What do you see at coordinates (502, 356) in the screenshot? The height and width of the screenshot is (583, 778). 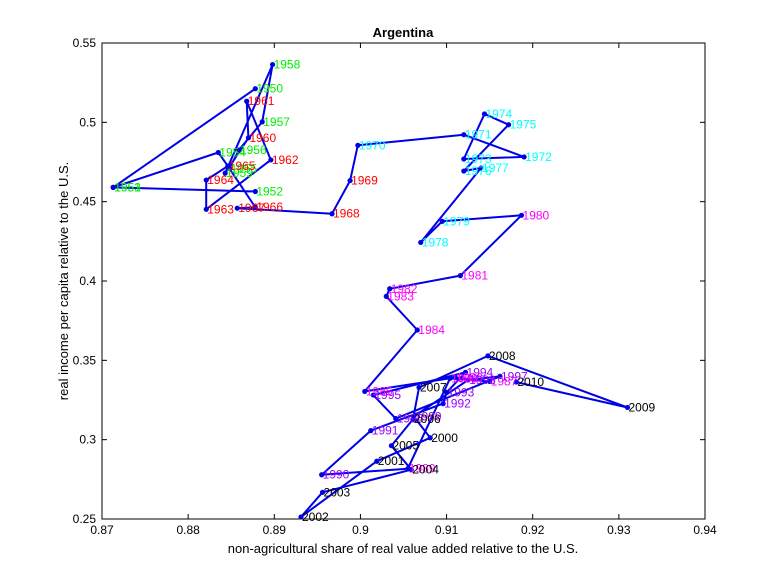 I see `year-label: 2008` at bounding box center [502, 356].